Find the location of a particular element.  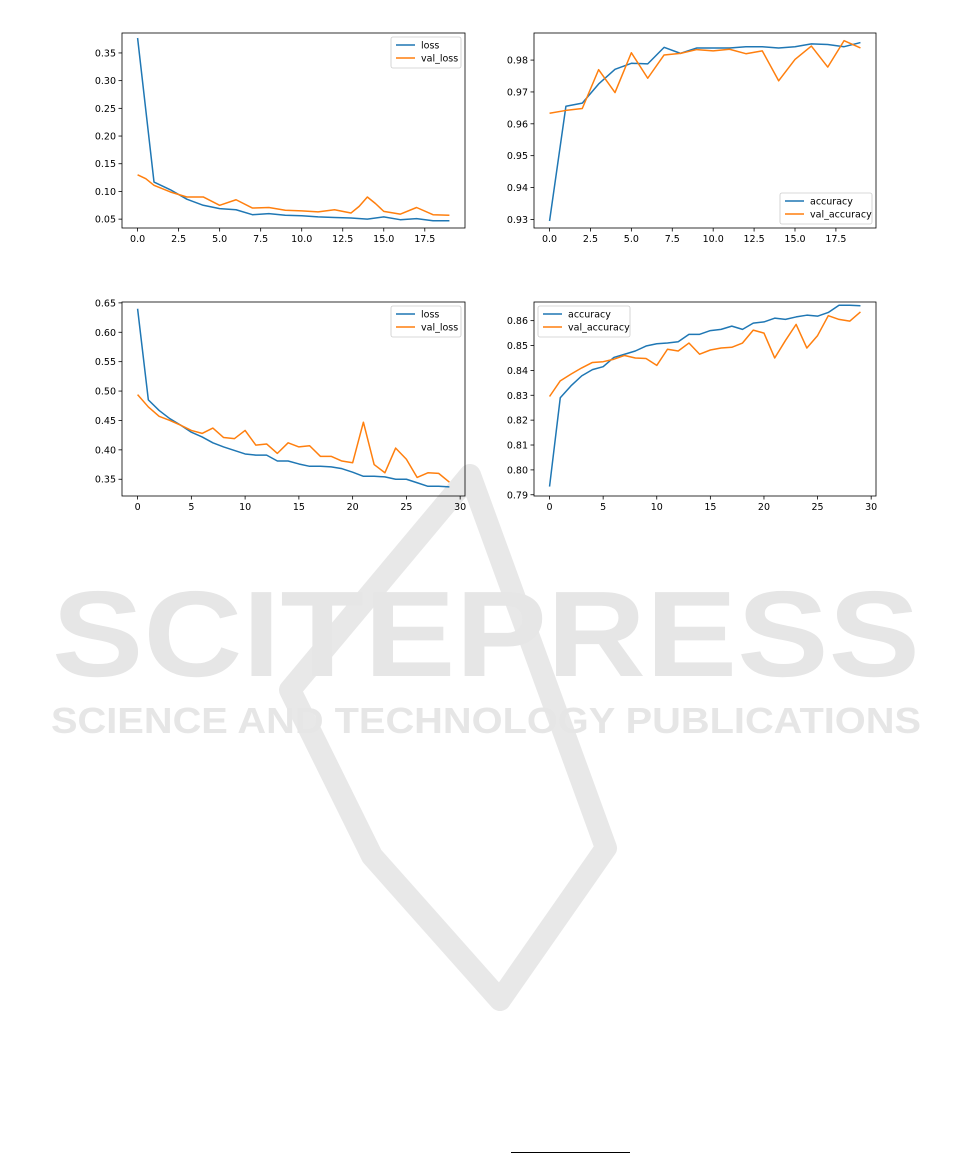

y-tick-label: 0.50 is located at coordinates (105, 392).